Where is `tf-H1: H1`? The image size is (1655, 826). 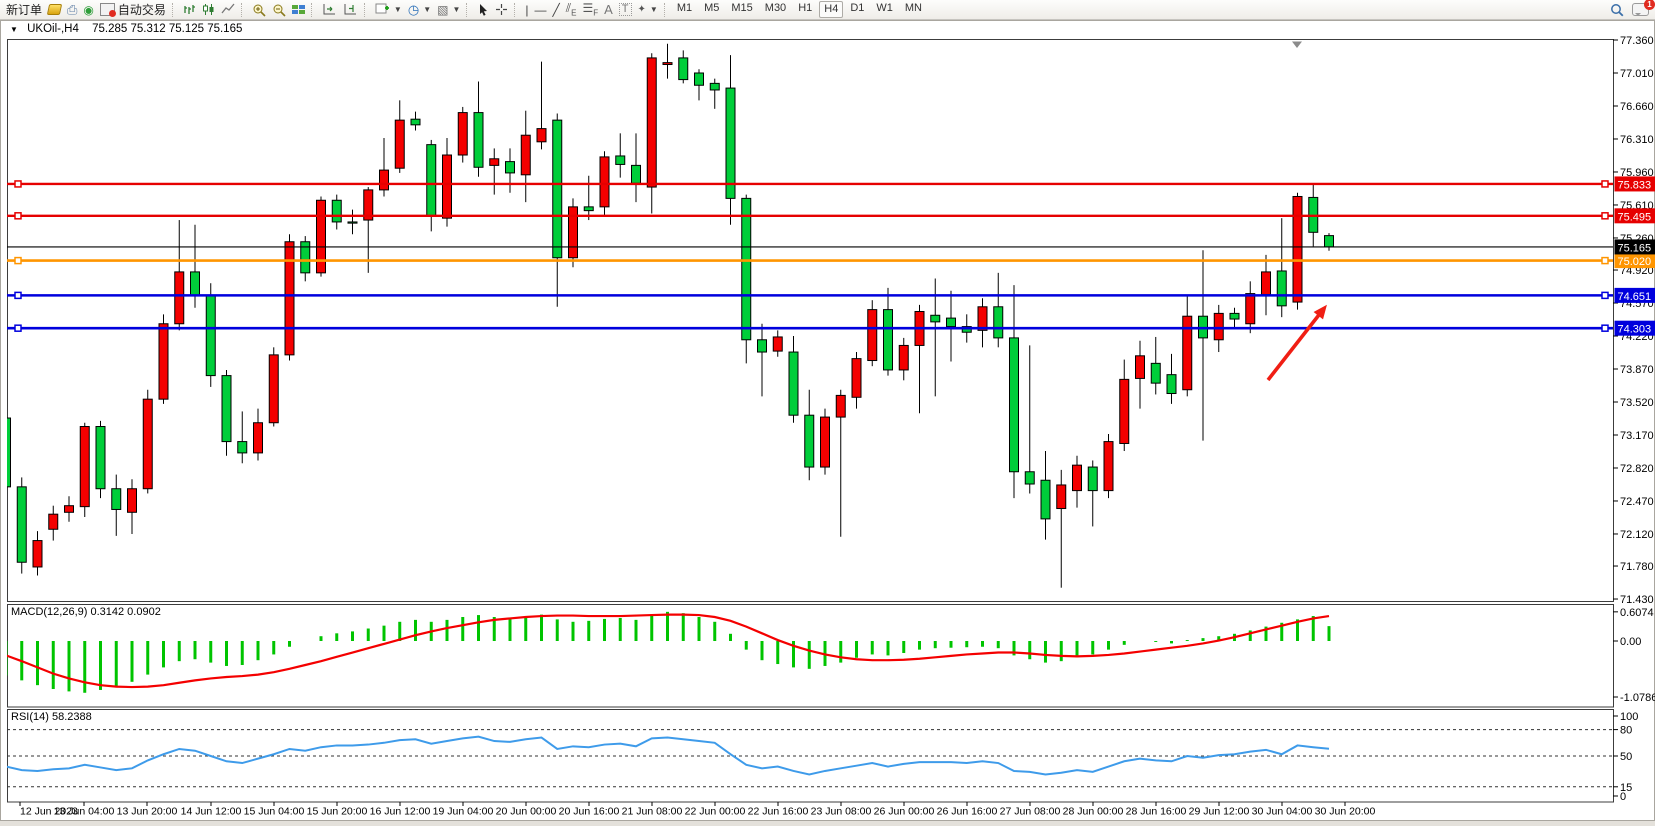 tf-H1: H1 is located at coordinates (805, 8).